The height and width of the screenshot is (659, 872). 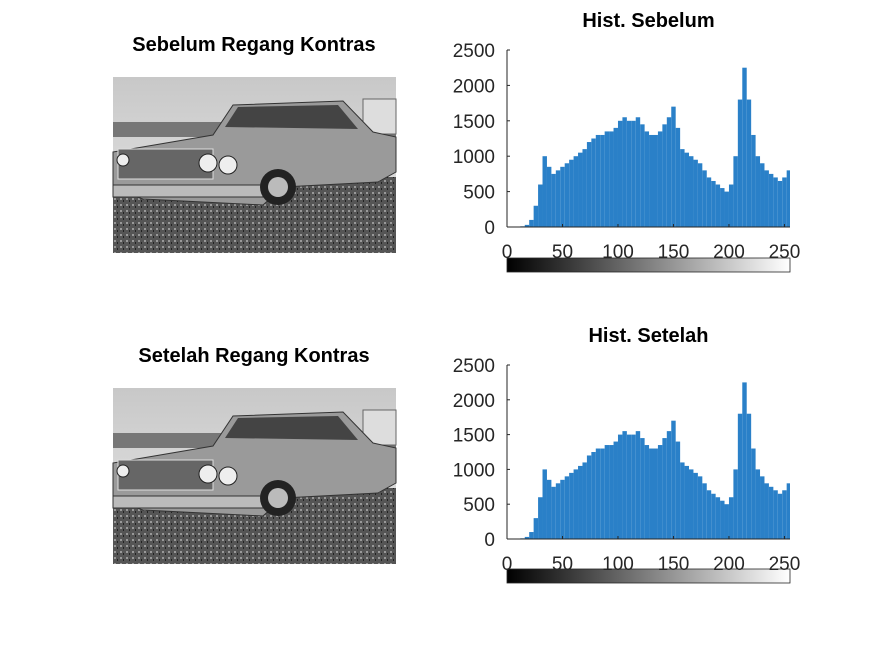 What do you see at coordinates (648, 336) in the screenshot?
I see `chart-title: Hist. Setelah` at bounding box center [648, 336].